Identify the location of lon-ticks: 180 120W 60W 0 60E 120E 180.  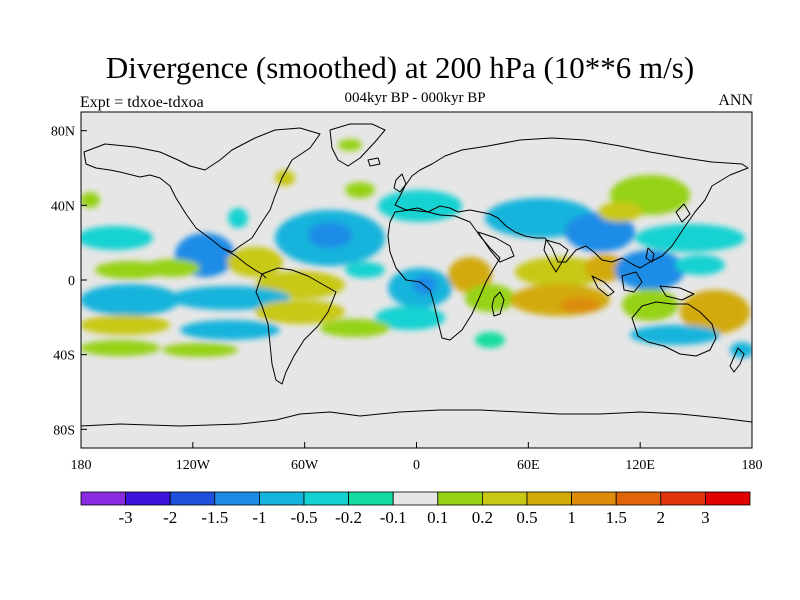
(417, 457).